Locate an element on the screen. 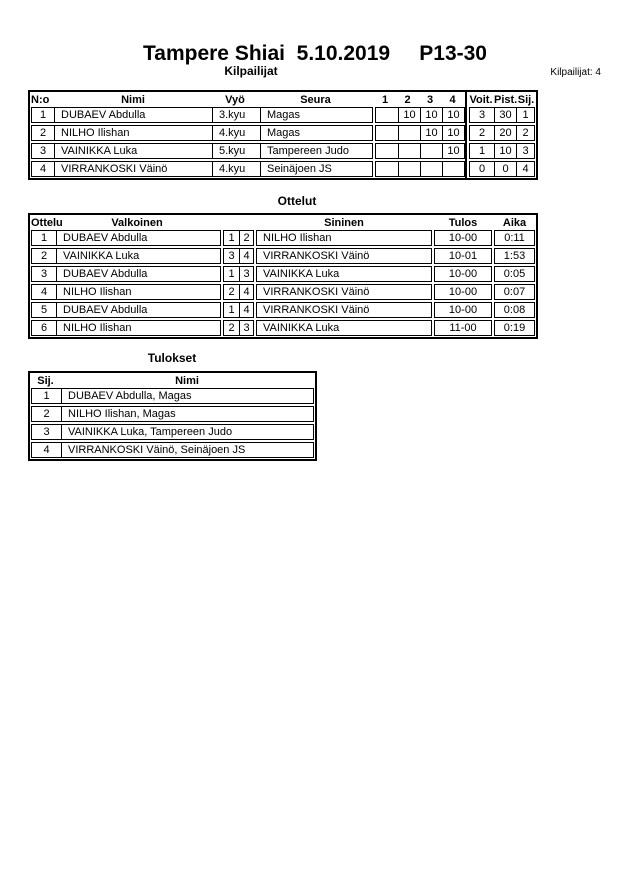 The image size is (630, 891). totals-box: 0 0 4 is located at coordinates (502, 169).